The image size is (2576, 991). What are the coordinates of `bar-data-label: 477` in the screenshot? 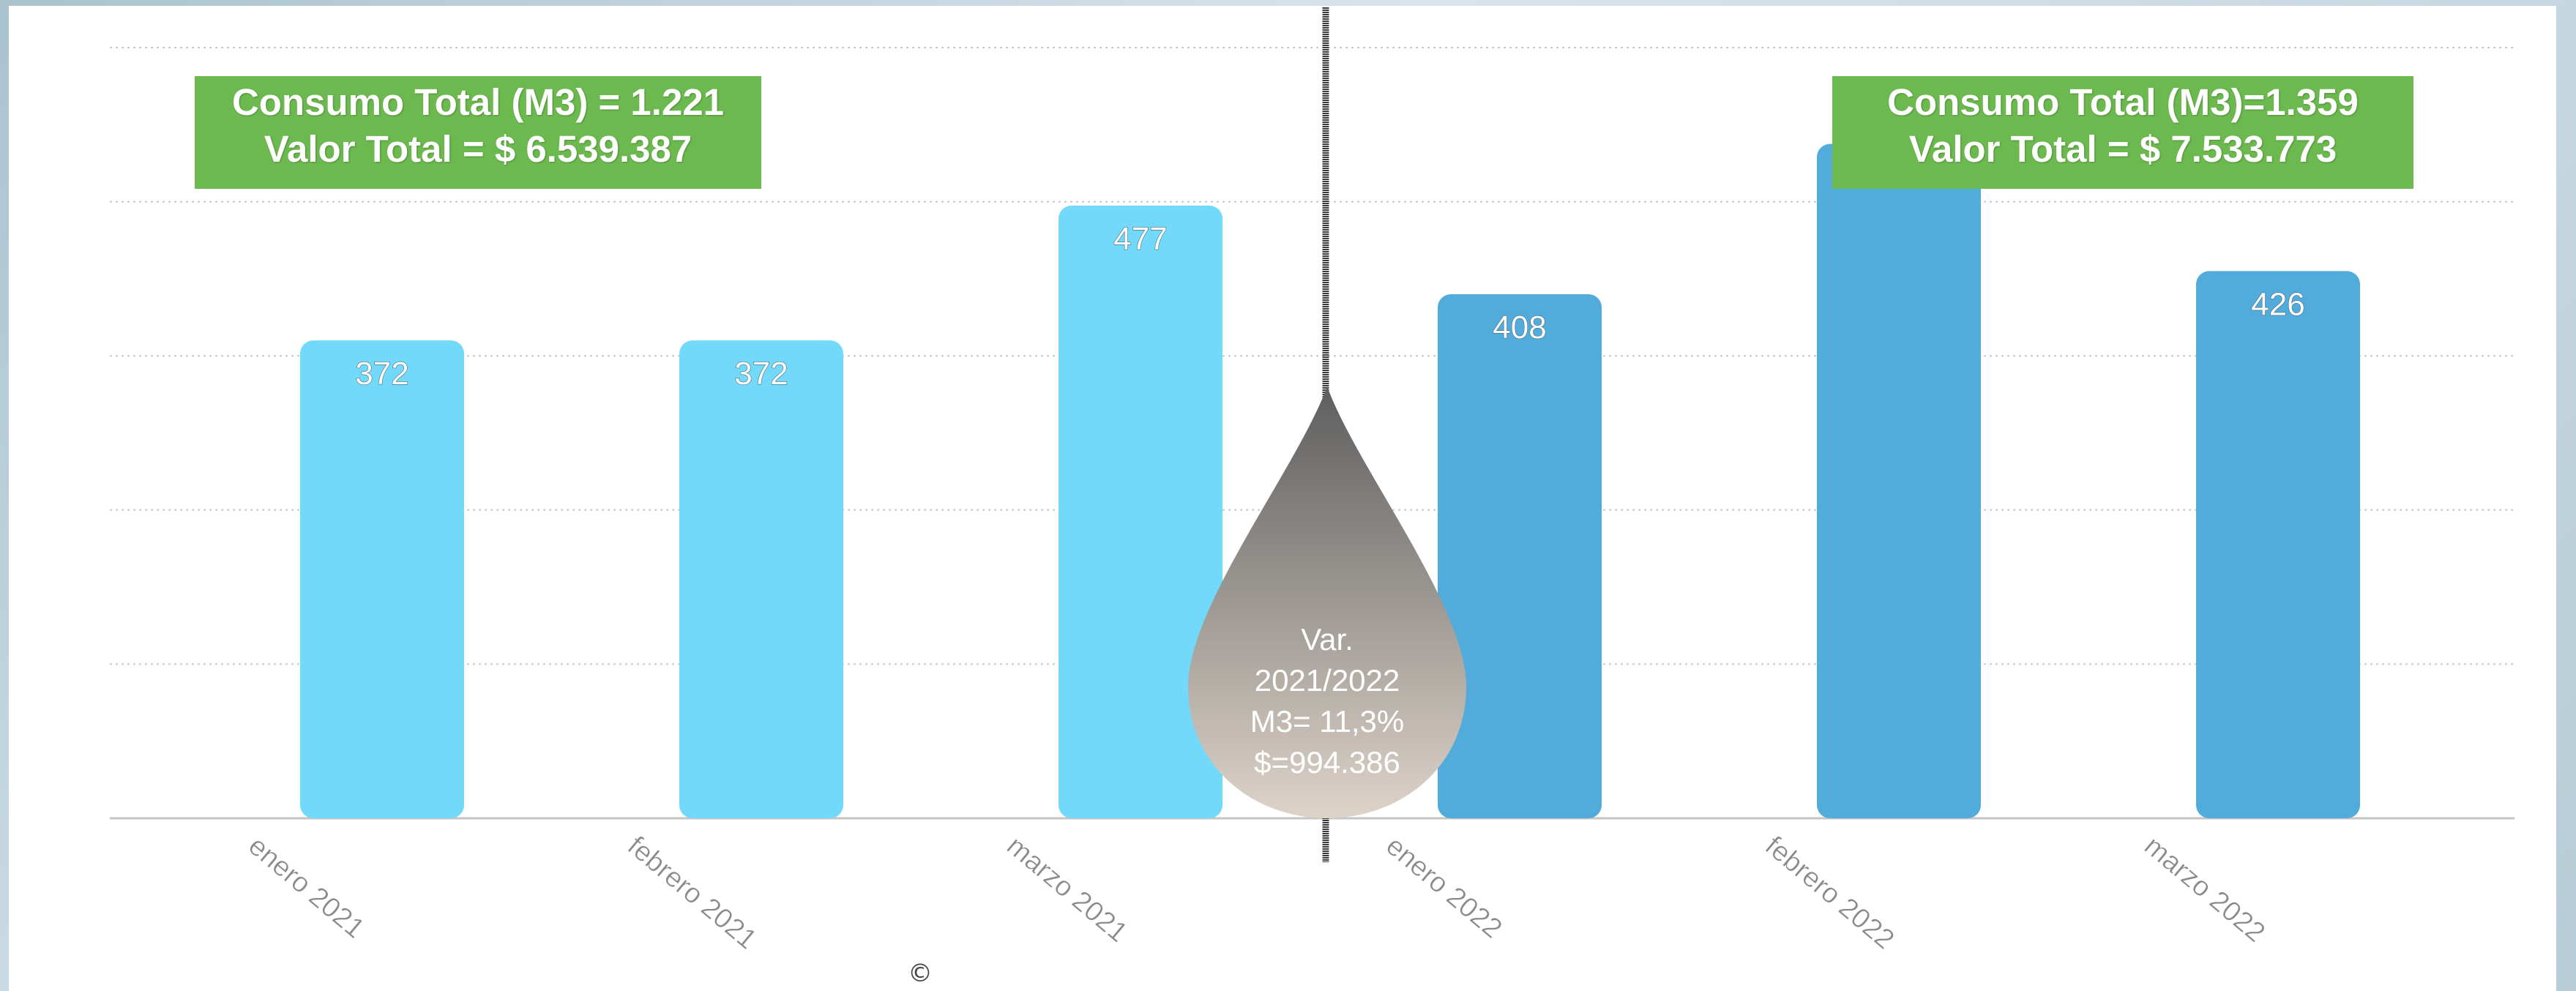 It's located at (1140, 239).